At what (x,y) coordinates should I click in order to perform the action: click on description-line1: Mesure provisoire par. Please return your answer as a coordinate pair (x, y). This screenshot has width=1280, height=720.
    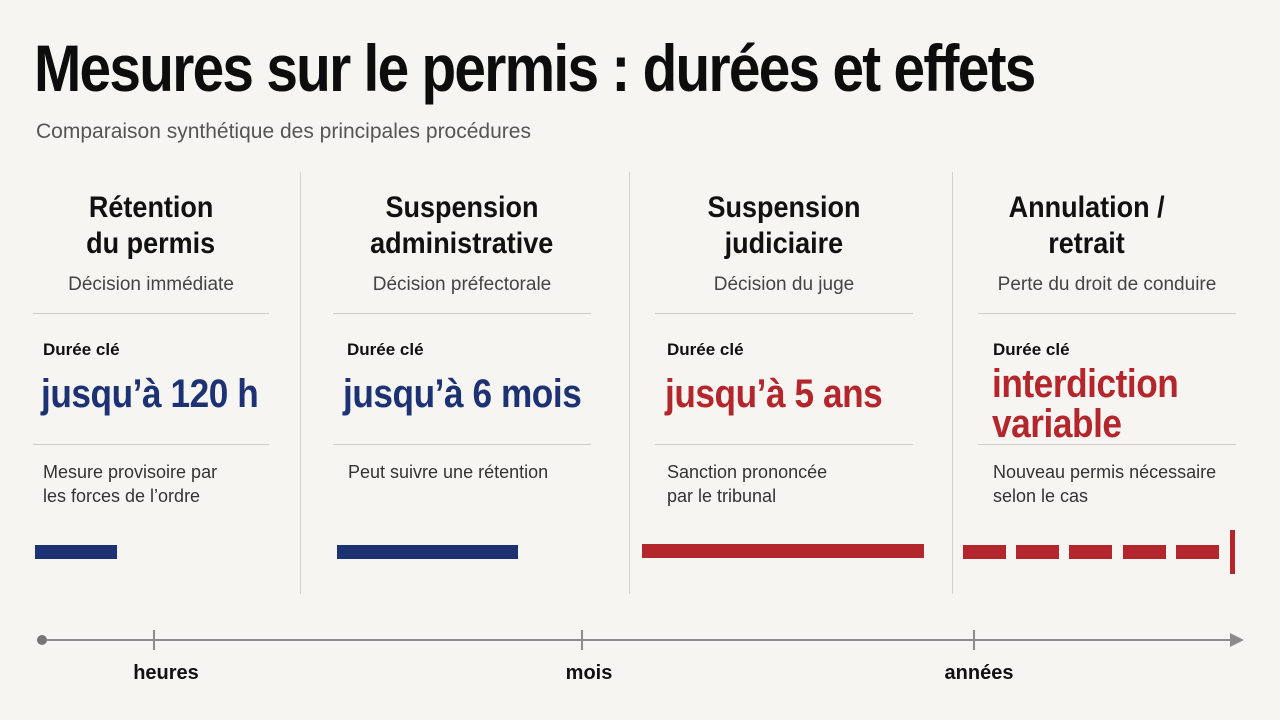
    Looking at the image, I should click on (130, 472).